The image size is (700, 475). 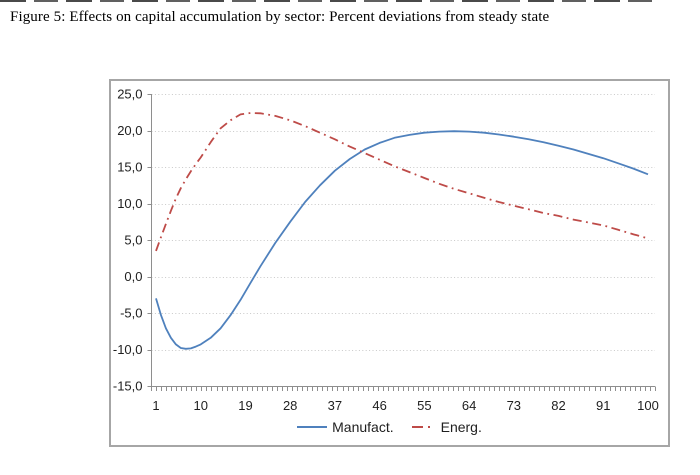 I want to click on svg-text: 100, so click(x=648, y=405).